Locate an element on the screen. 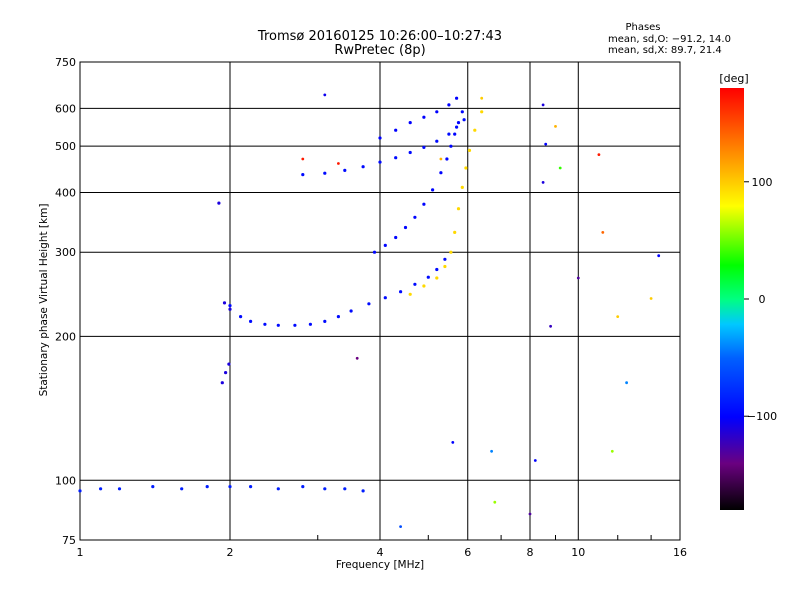  phase-info-x: mean, sd,X: 89.7, 21.4 is located at coordinates (665, 50).